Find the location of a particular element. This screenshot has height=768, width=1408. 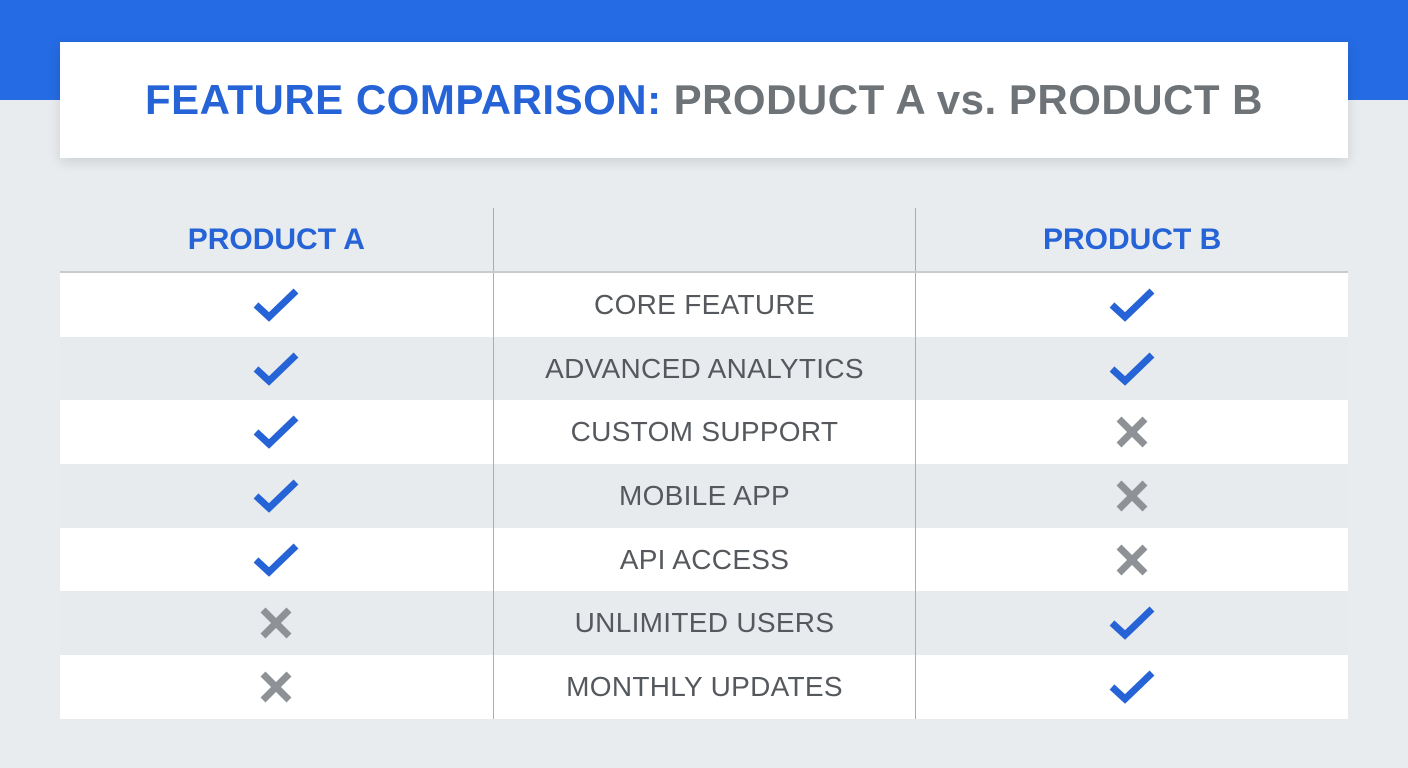

page-title-highlight: FEATURE COMPARISON: is located at coordinates (403, 99).